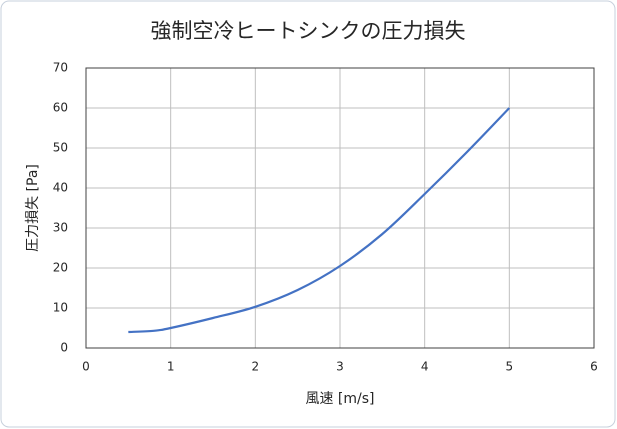 The height and width of the screenshot is (429, 617). What do you see at coordinates (60, 268) in the screenshot?
I see `y-tick-label: 20` at bounding box center [60, 268].